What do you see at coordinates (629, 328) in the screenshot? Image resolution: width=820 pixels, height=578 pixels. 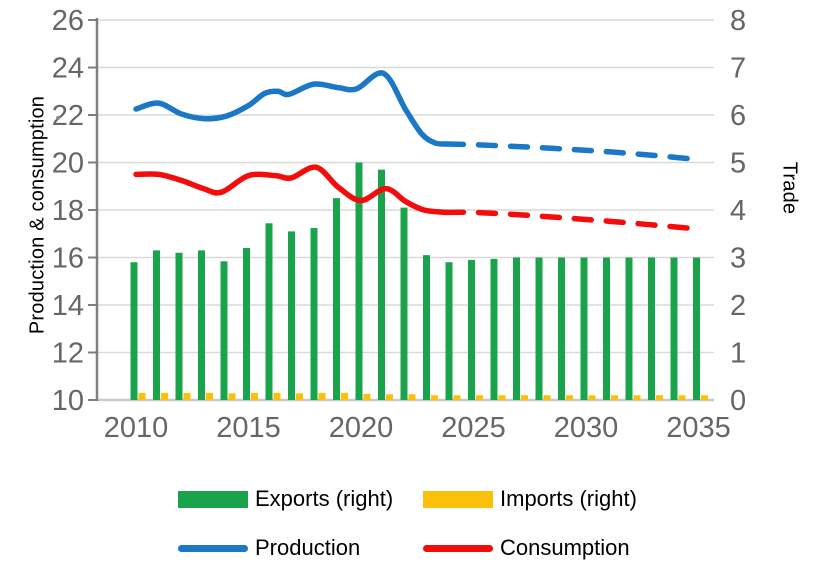 I see `export-bar-2032` at bounding box center [629, 328].